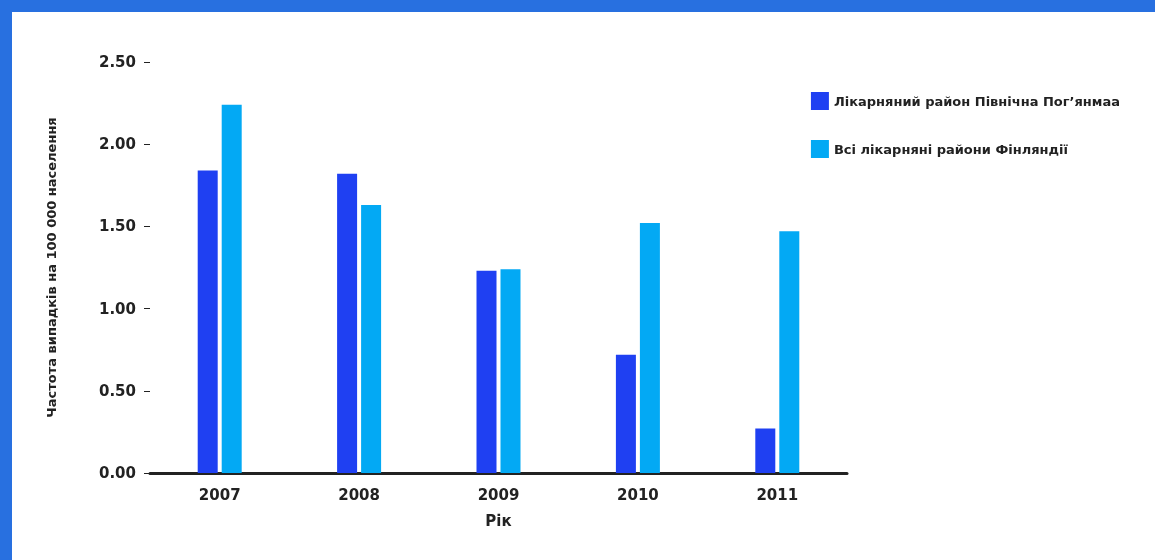 The width and height of the screenshot is (1155, 560). I want to click on y-tick-label: 0.50, so click(117, 390).